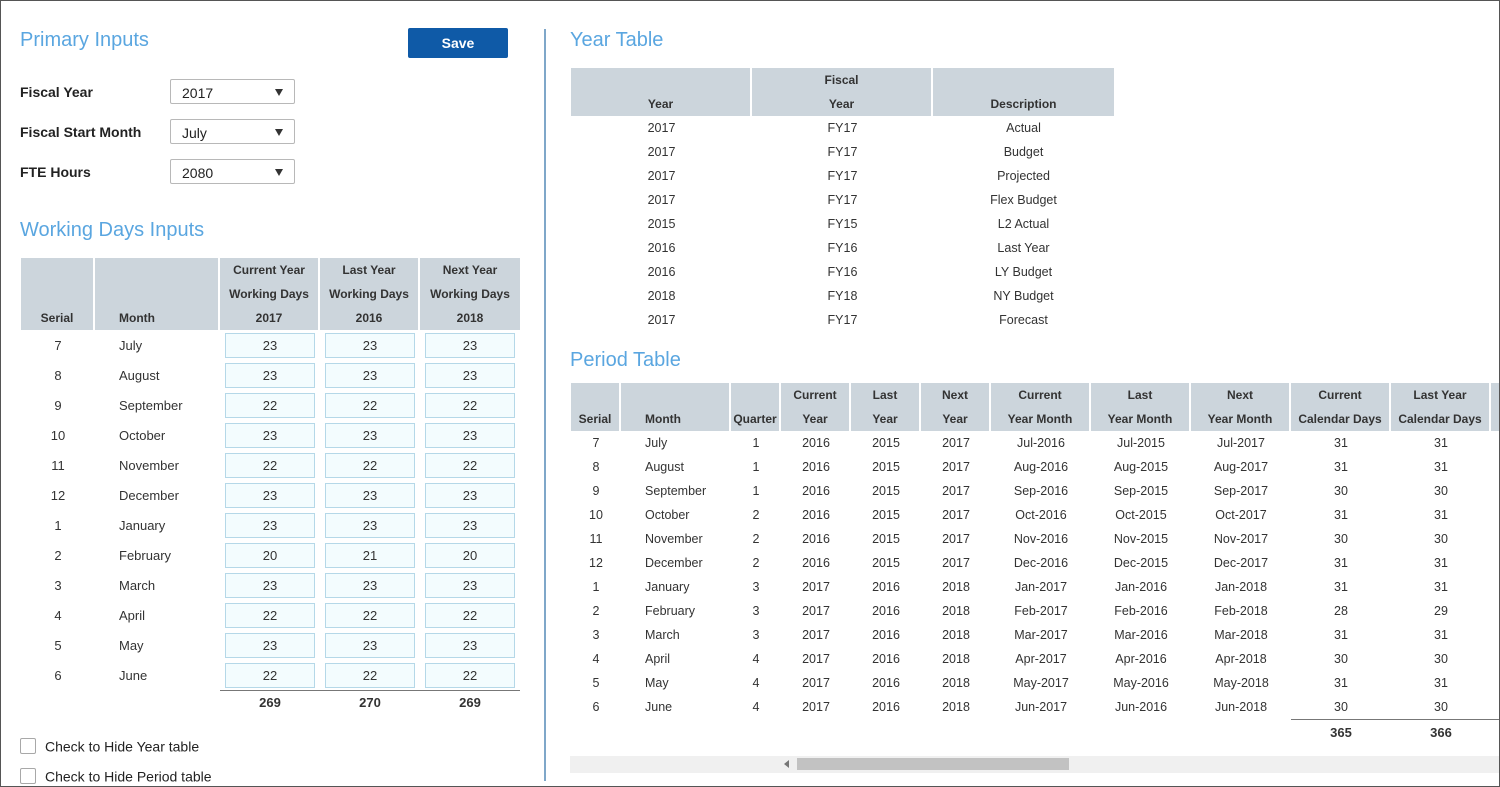  I want to click on fiscal-start-month-select: July, so click(232, 131).